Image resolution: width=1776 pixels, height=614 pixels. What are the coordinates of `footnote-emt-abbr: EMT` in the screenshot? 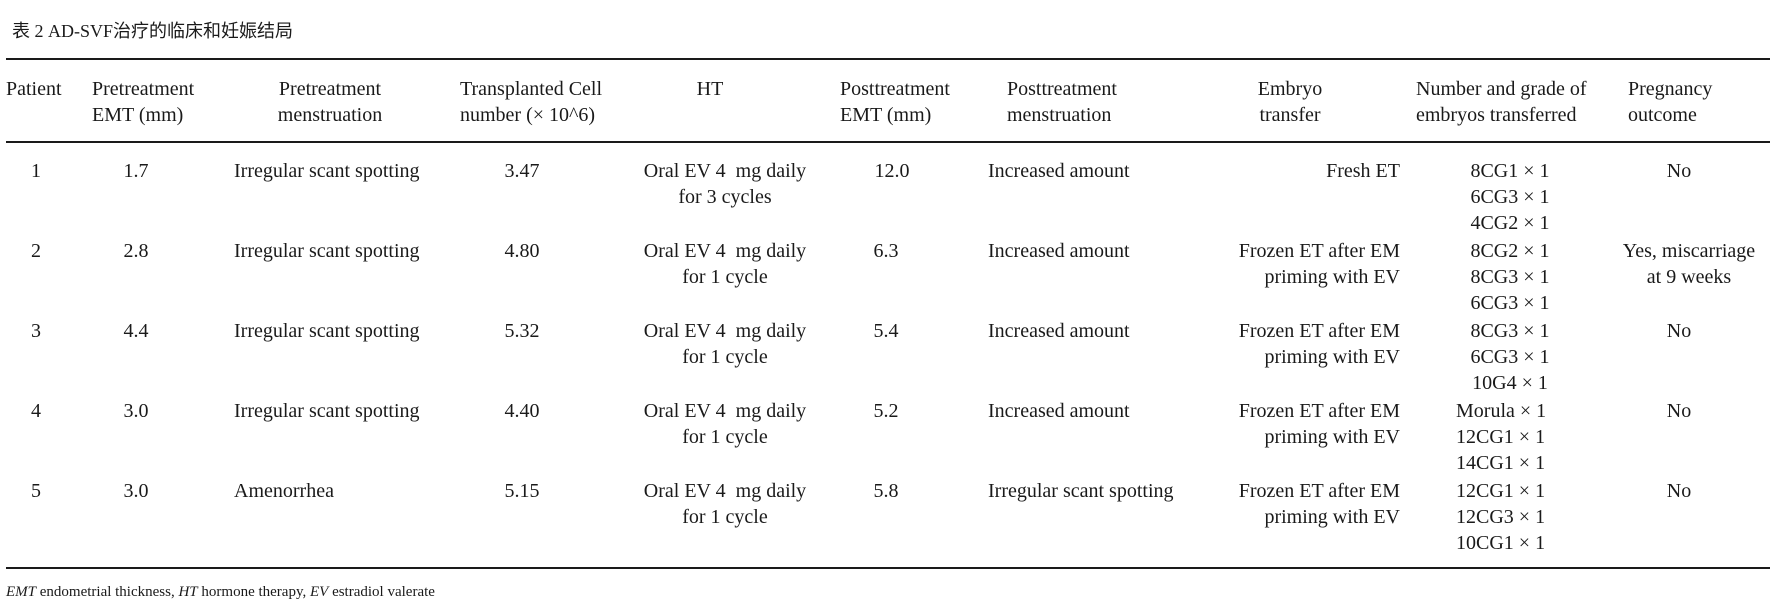 It's located at (21, 592).